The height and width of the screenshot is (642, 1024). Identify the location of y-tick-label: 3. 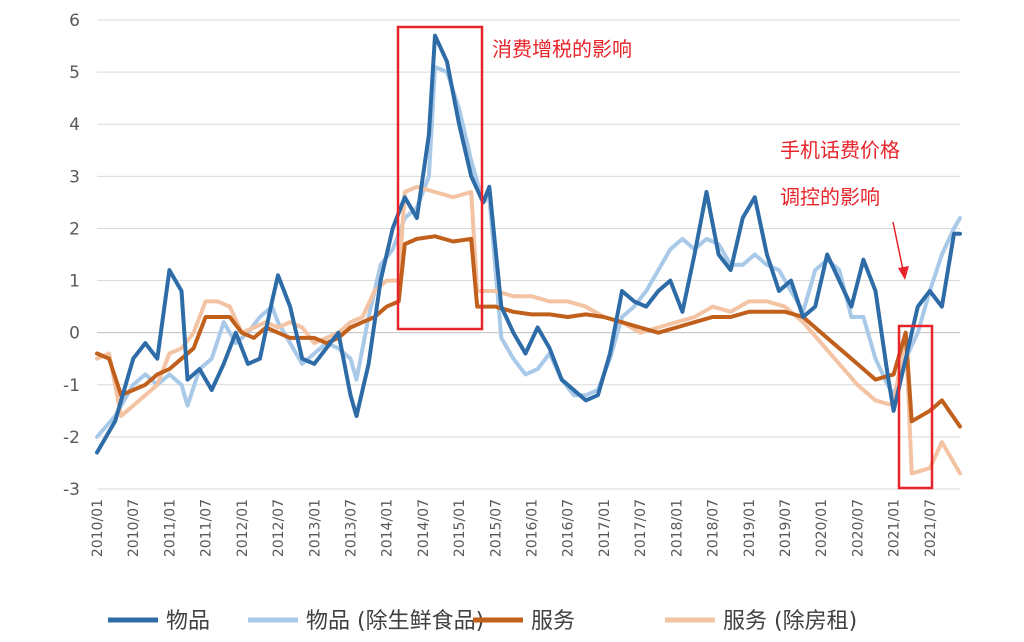
(74, 177).